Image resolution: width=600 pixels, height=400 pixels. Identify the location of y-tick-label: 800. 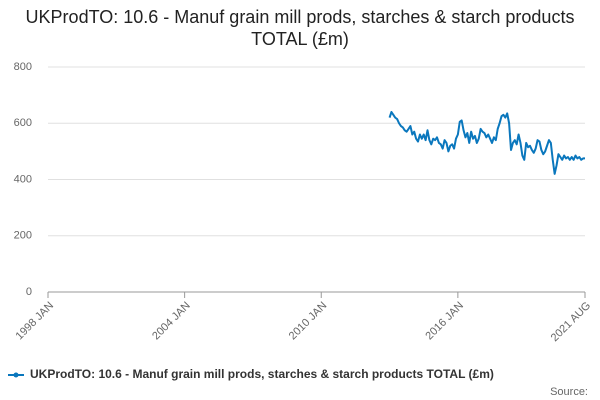
(23, 67).